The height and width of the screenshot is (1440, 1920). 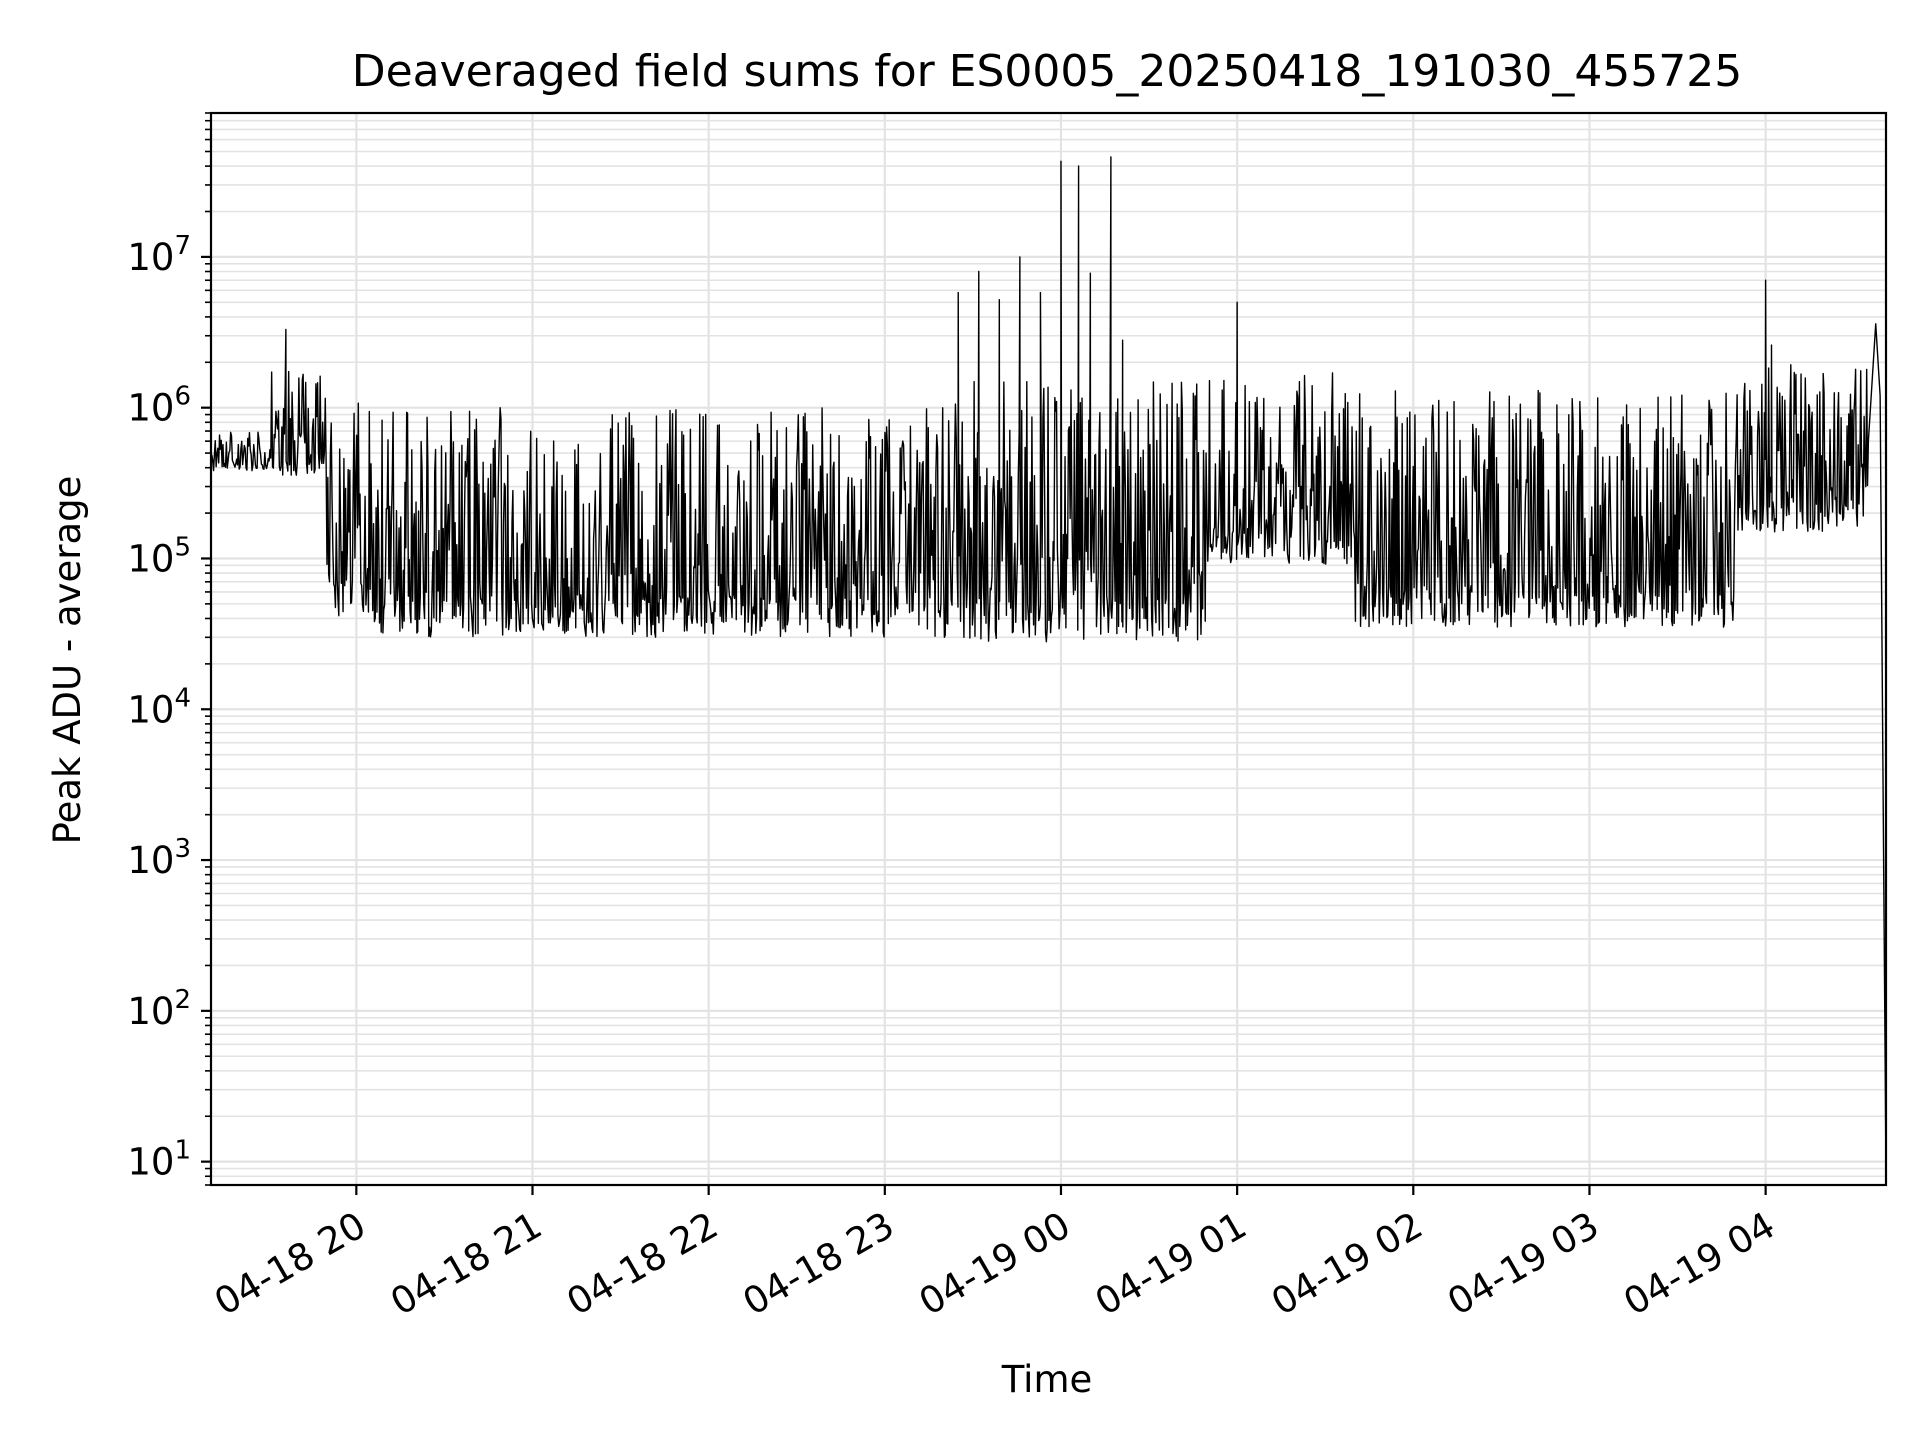 What do you see at coordinates (1047, 1379) in the screenshot?
I see `x-axis-label: Time` at bounding box center [1047, 1379].